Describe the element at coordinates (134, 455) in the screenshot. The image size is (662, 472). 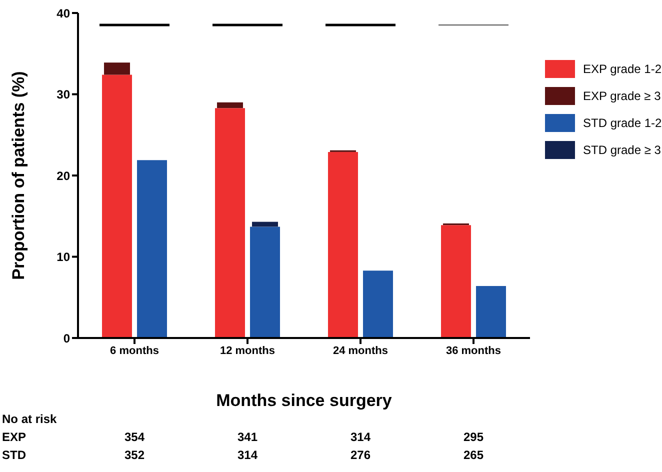
I see `text: 352` at that location.